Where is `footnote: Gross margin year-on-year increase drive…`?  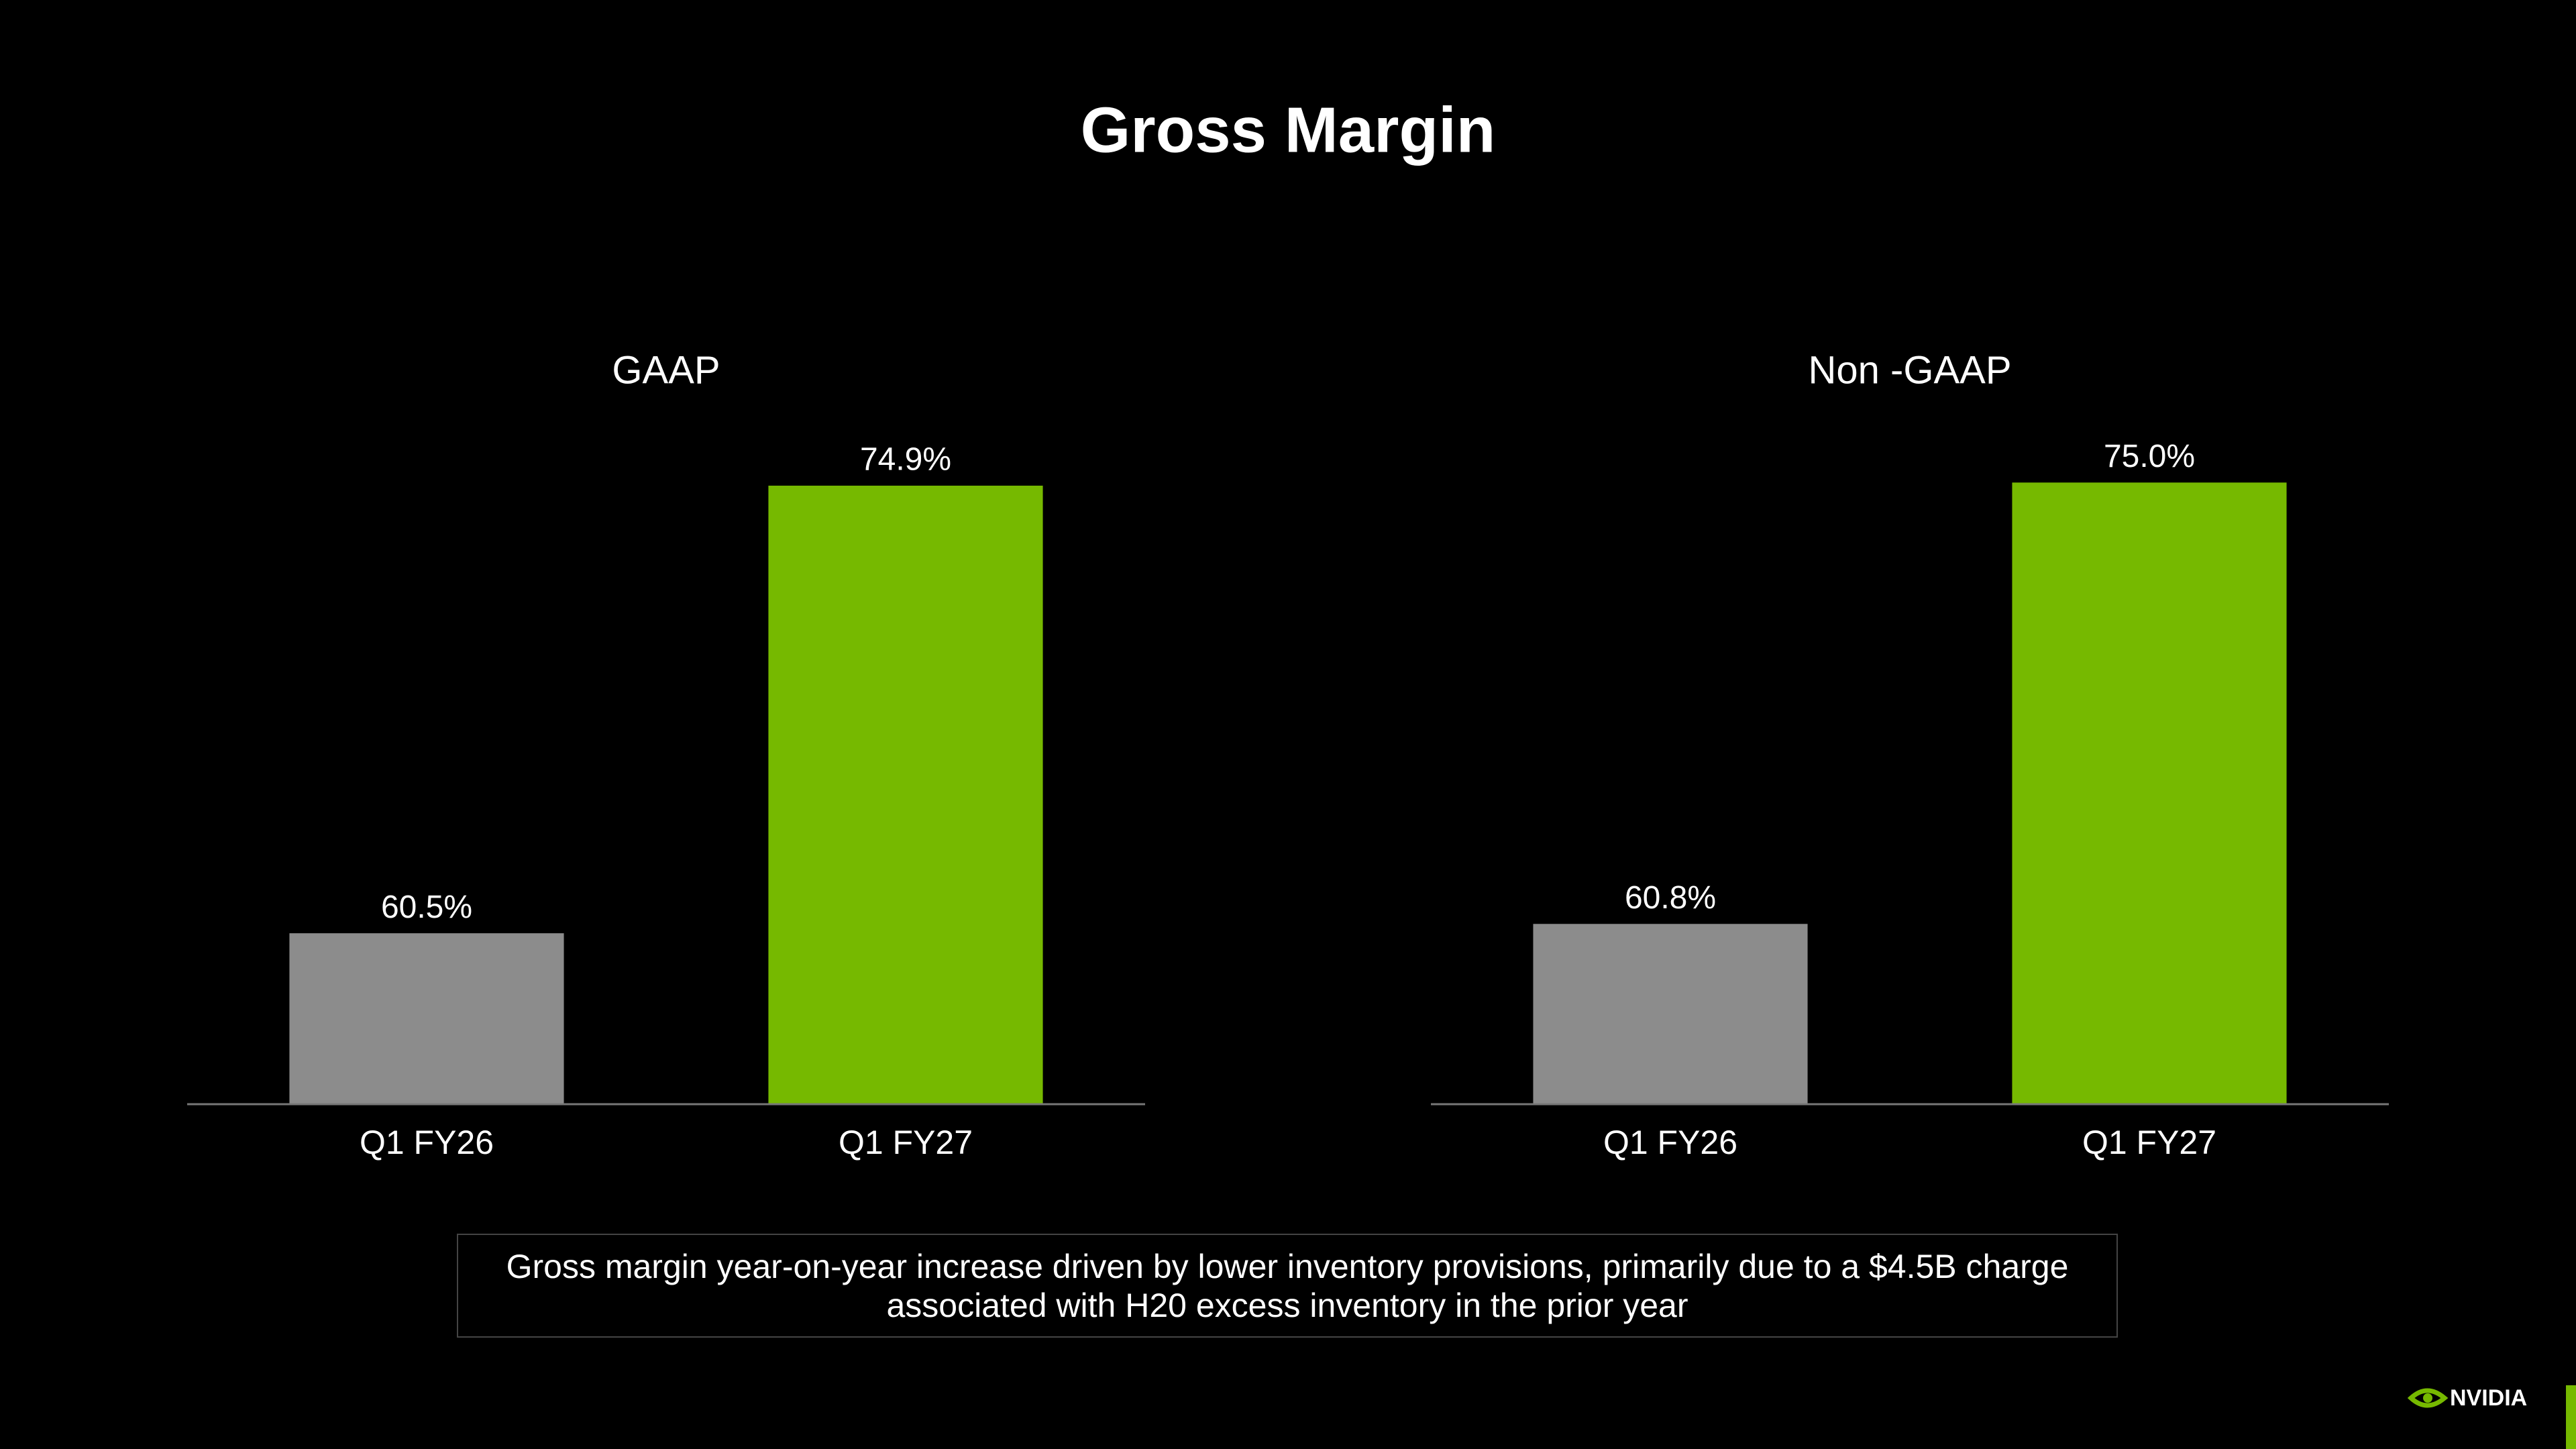 footnote: Gross margin year-on-year increase drive… is located at coordinates (1287, 1286).